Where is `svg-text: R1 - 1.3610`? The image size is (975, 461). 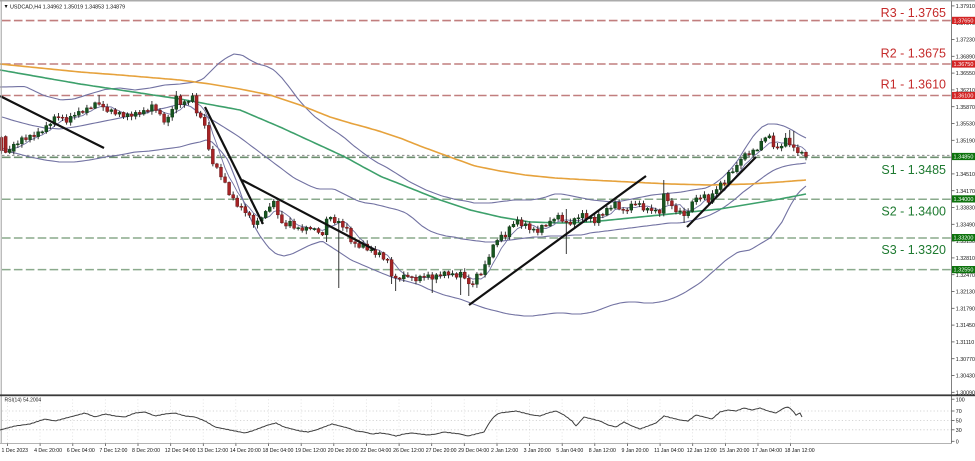 svg-text: R1 - 1.3610 is located at coordinates (913, 85).